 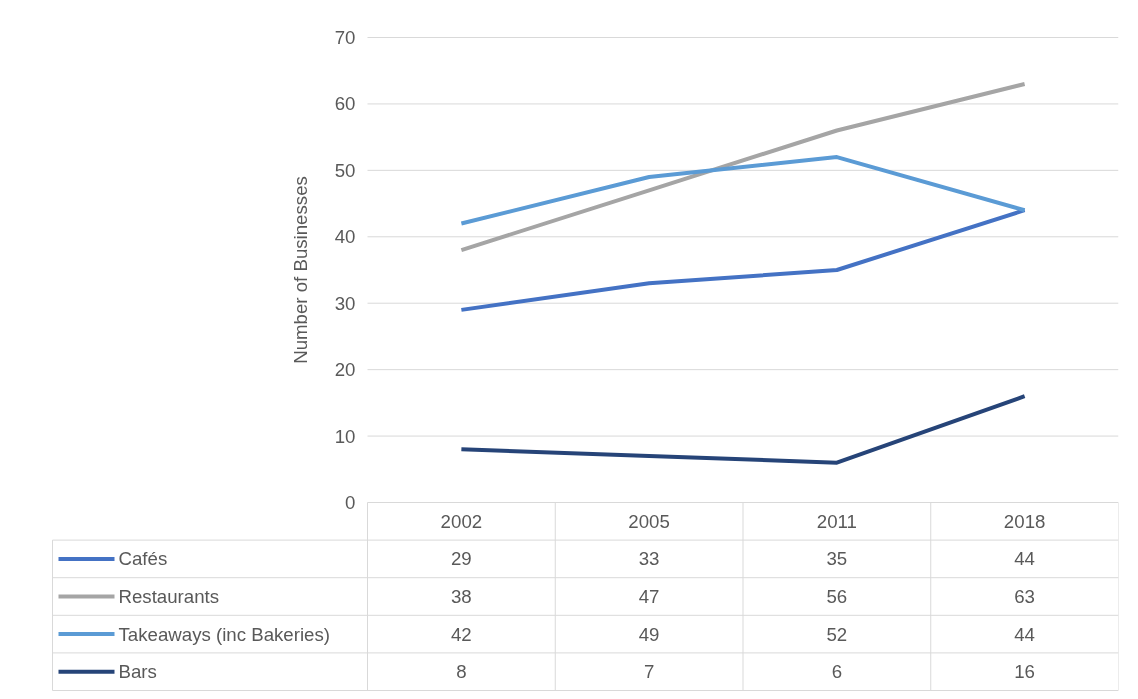 What do you see at coordinates (461, 559) in the screenshot?
I see `data-label: 29` at bounding box center [461, 559].